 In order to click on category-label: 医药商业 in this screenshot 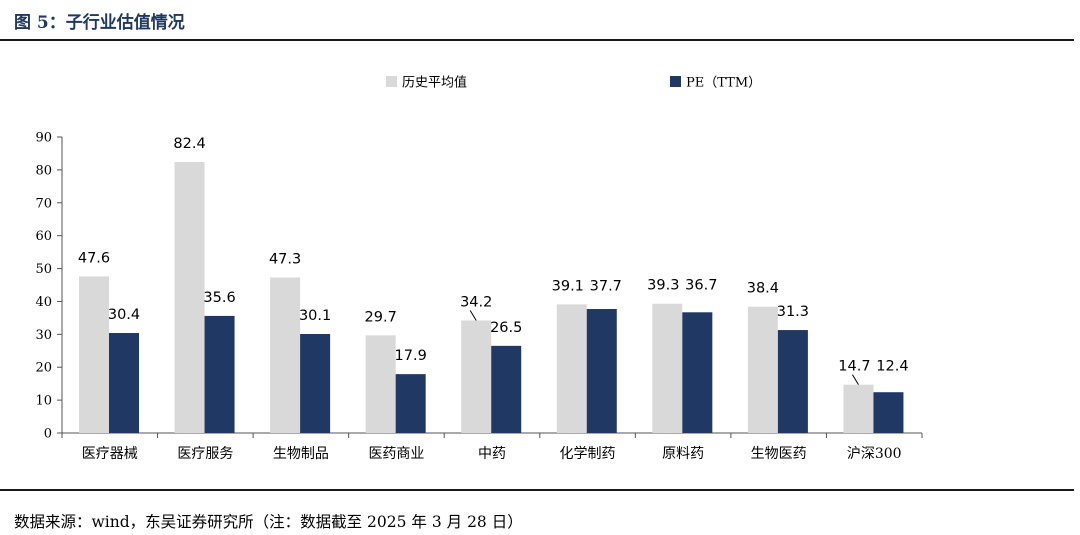, I will do `click(396, 454)`.